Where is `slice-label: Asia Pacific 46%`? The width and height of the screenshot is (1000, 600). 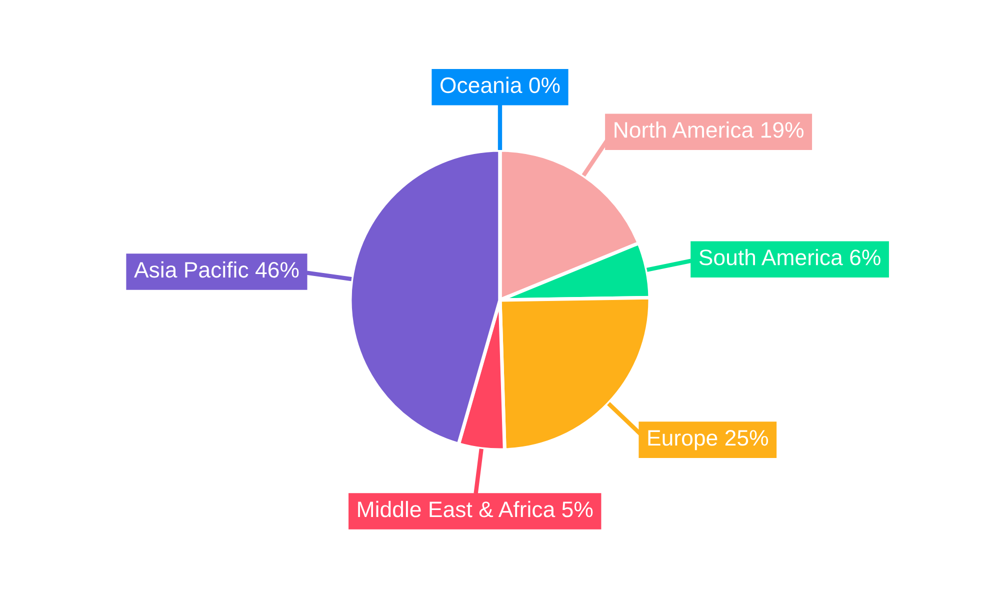 slice-label: Asia Pacific 46% is located at coordinates (216, 269).